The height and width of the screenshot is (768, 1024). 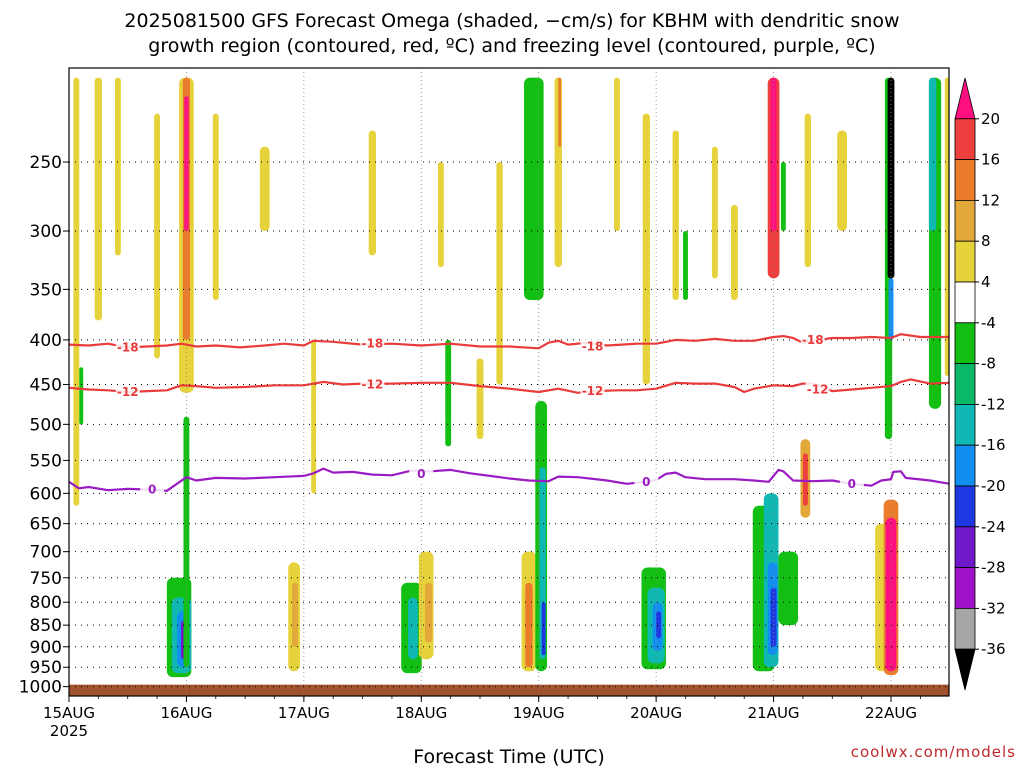 I want to click on y-tick-label: 500, so click(x=46, y=425).